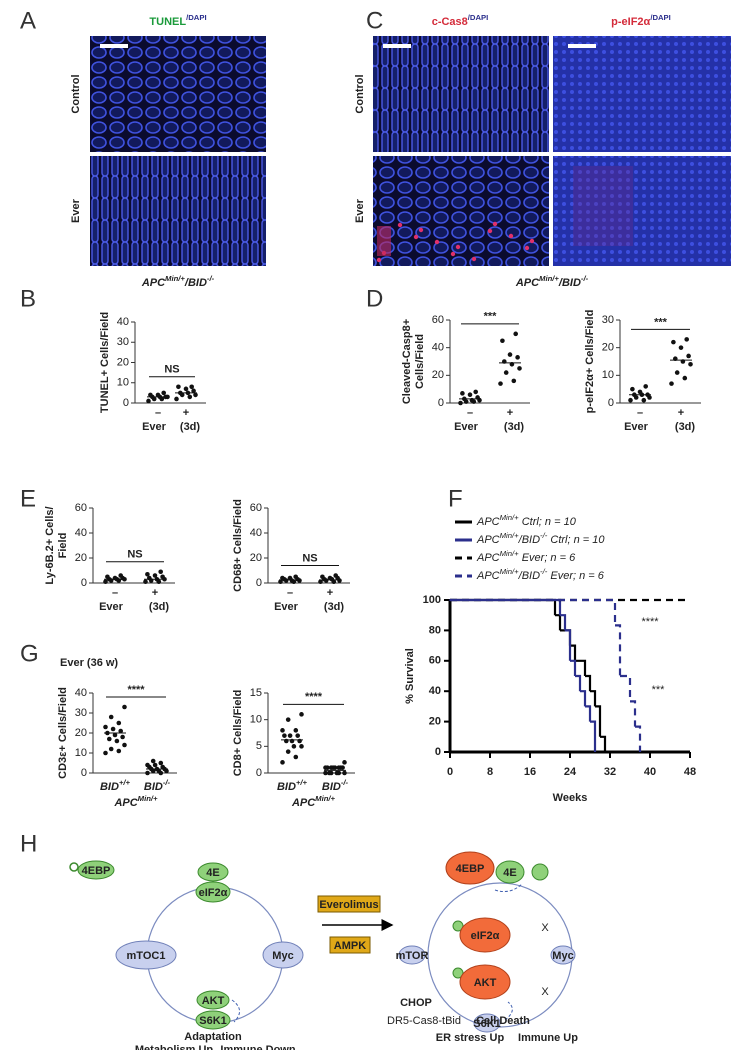 This screenshot has height=1050, width=737. I want to click on y-axis-label: TUNEL+ Cells/Field, so click(105, 362).